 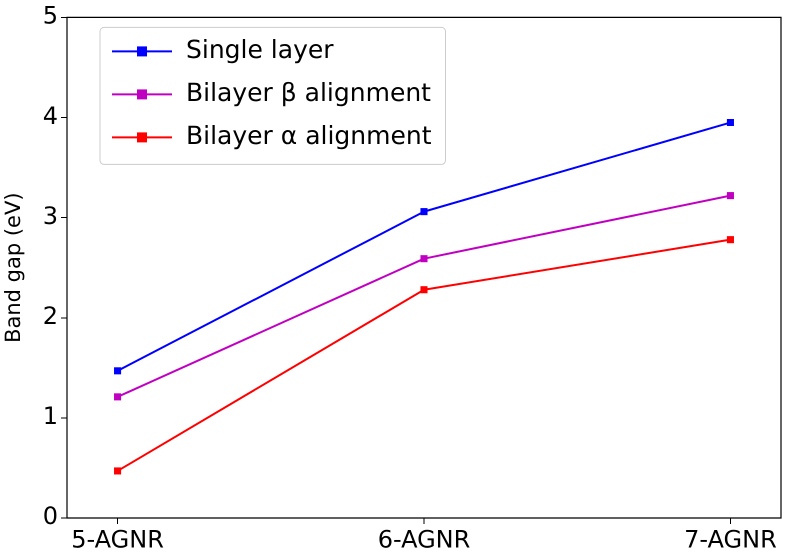 I want to click on y-tick-label: 0, so click(x=50, y=516).